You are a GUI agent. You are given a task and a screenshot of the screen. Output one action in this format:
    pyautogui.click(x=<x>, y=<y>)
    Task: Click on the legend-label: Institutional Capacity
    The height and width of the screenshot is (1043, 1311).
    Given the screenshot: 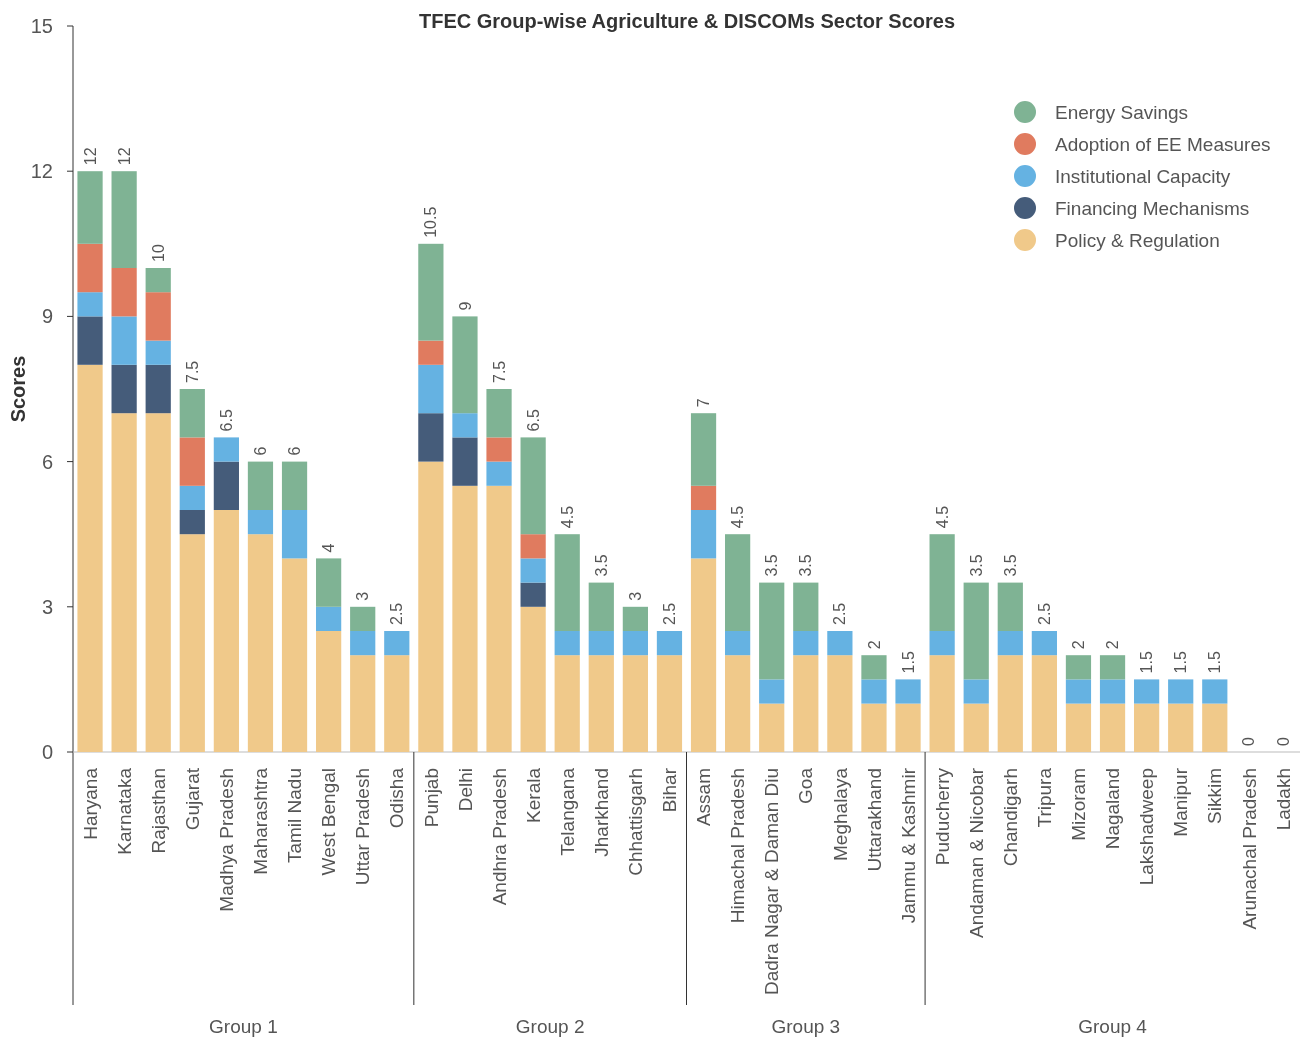 What is the action you would take?
    pyautogui.click(x=1143, y=176)
    